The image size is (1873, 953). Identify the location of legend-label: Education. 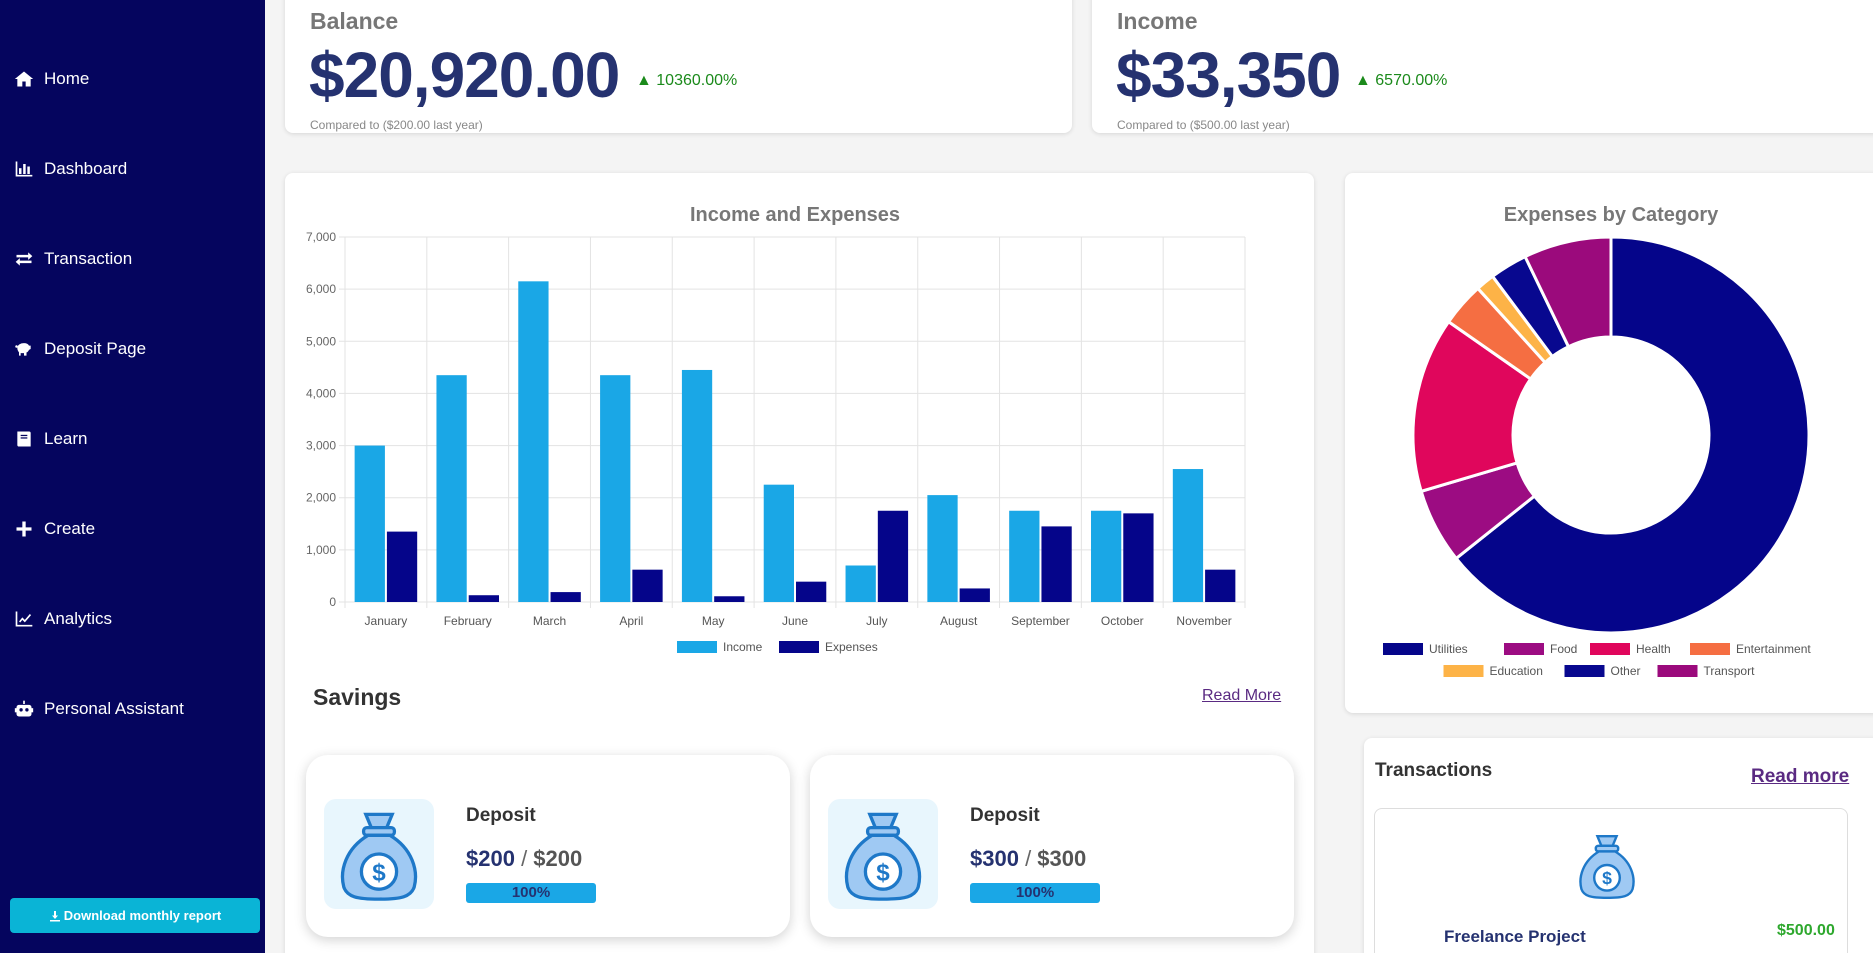
(1516, 671).